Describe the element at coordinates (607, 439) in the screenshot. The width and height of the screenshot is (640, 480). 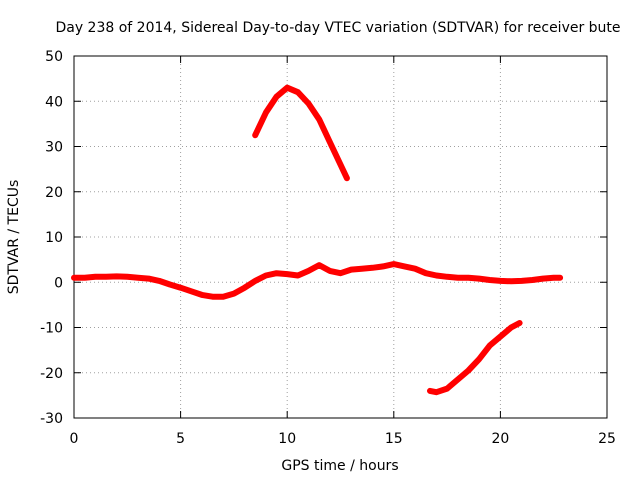
I see `x-tick-label: 25` at that location.